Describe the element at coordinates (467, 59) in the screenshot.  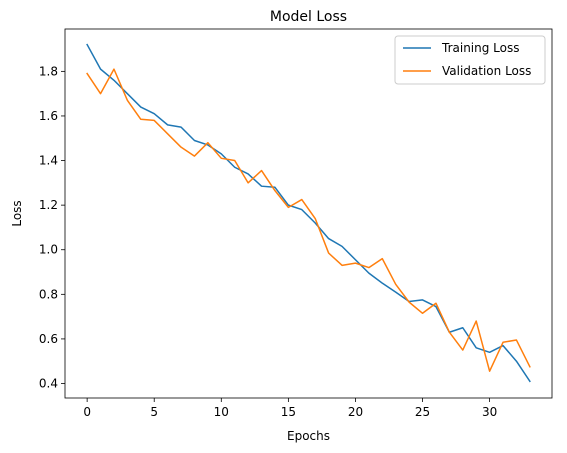
I see `legend-items: Training Loss Validation Loss` at that location.